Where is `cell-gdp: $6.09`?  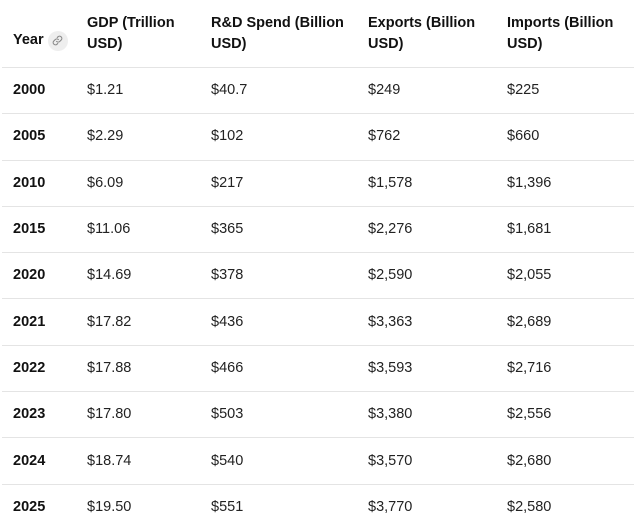
cell-gdp: $6.09 is located at coordinates (105, 182).